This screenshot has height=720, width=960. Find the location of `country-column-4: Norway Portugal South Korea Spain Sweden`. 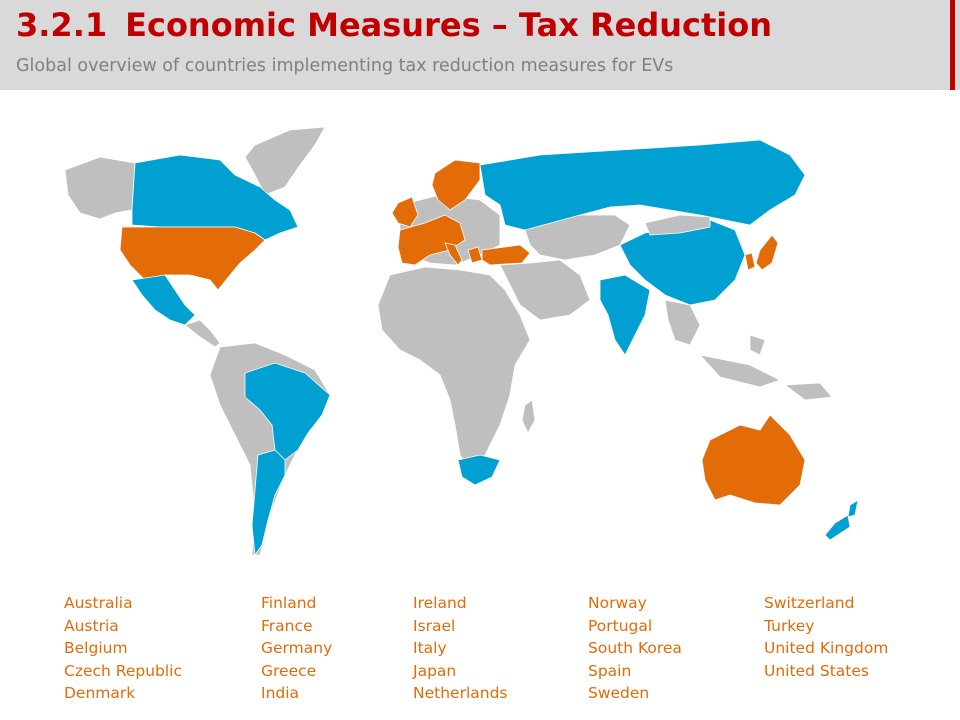

country-column-4: Norway Portugal South Korea Spain Sweden is located at coordinates (635, 648).